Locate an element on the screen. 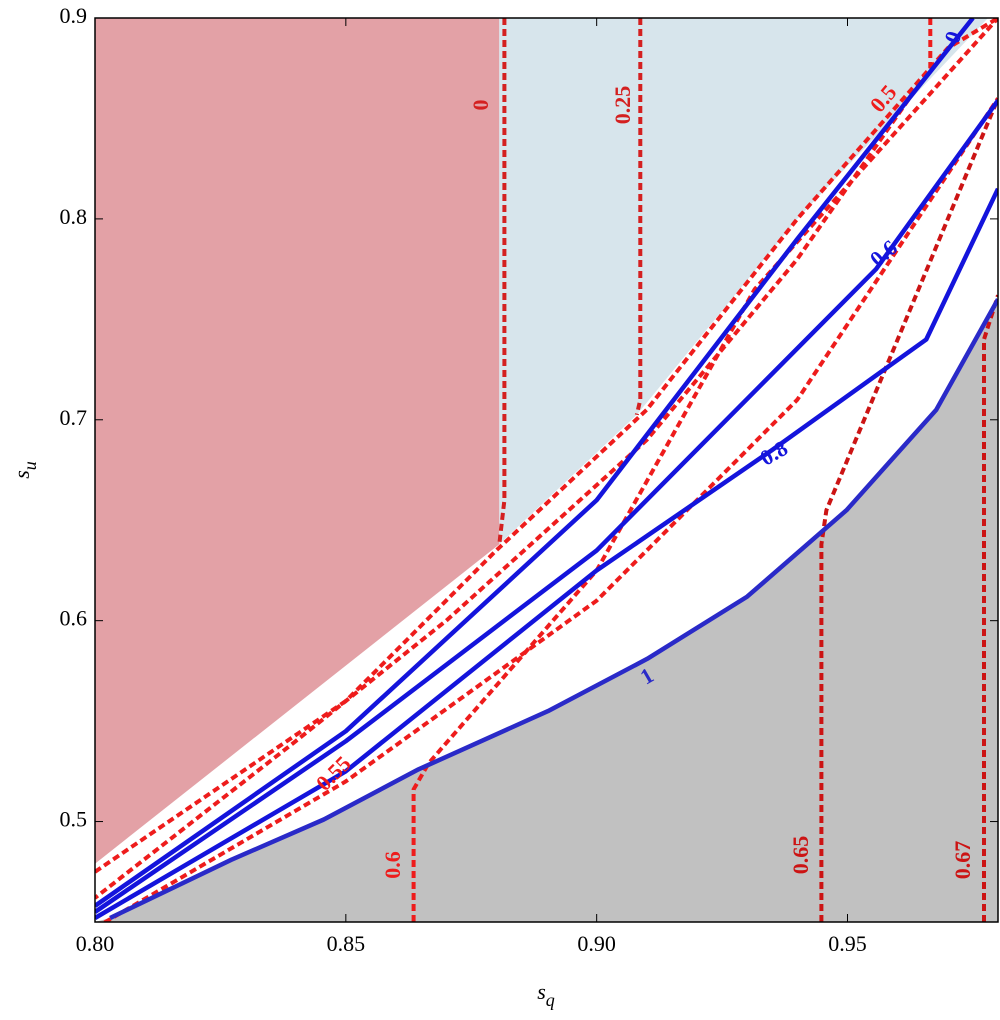 This screenshot has height=1020, width=1000. contour-label: 0.6 is located at coordinates (392, 865).